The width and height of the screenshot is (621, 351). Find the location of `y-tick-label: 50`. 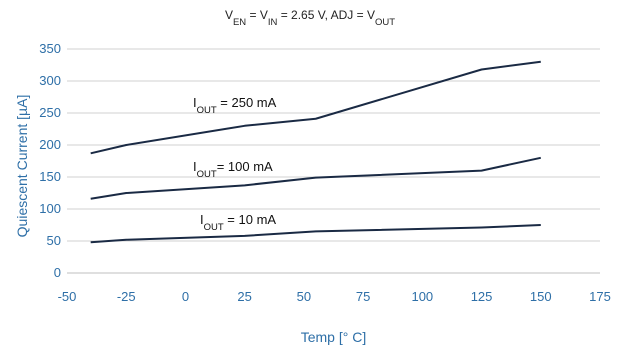

y-tick-label: 50 is located at coordinates (54, 240).